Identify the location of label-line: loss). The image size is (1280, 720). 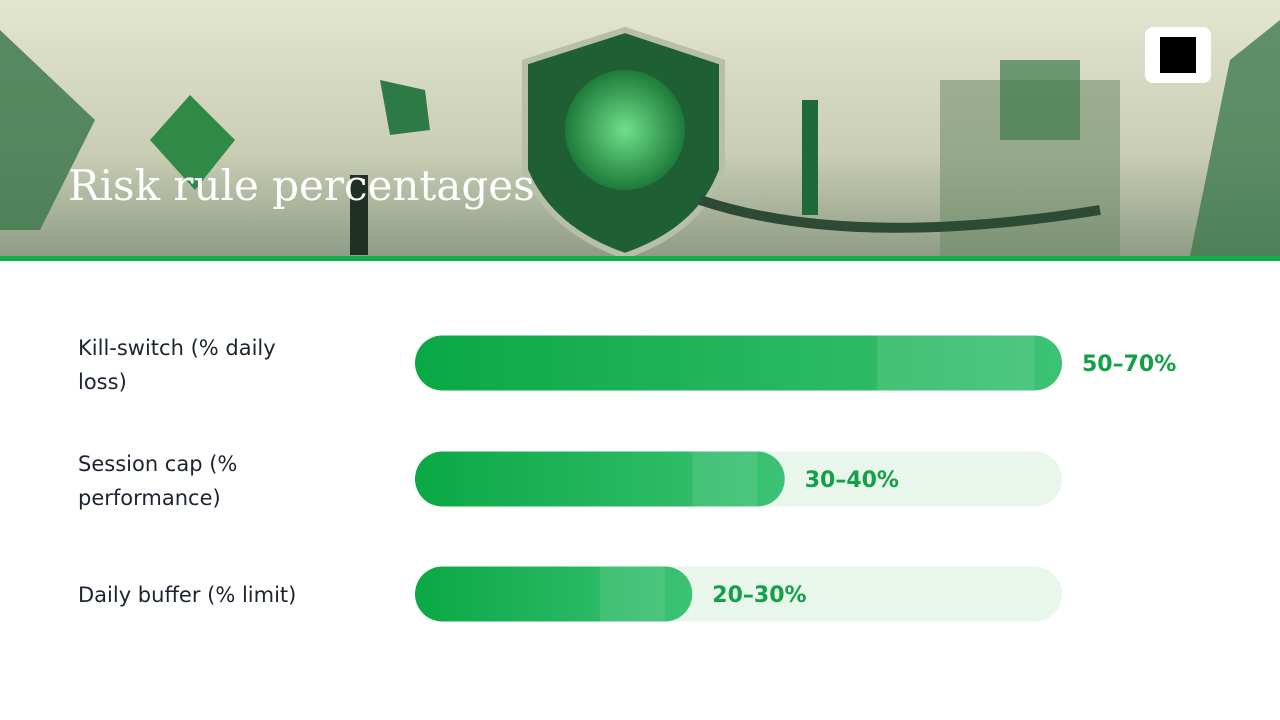
(102, 382).